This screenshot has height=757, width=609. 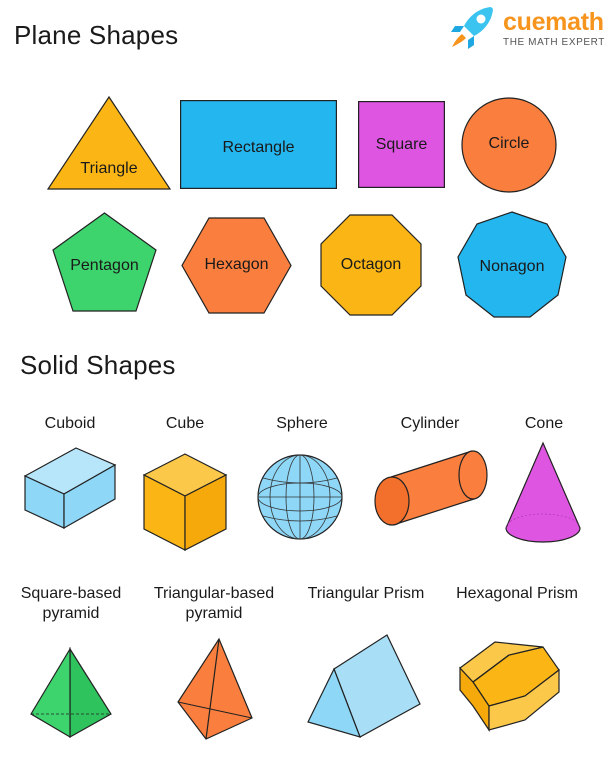 I want to click on circle-shape: Circle, so click(x=509, y=145).